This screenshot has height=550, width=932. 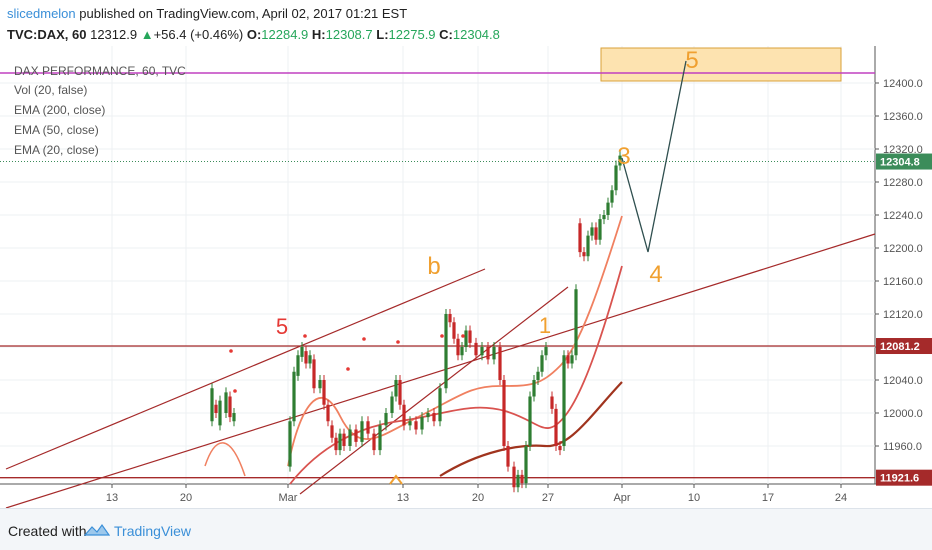 What do you see at coordinates (41, 13) in the screenshot?
I see `author-link: slicedmelon` at bounding box center [41, 13].